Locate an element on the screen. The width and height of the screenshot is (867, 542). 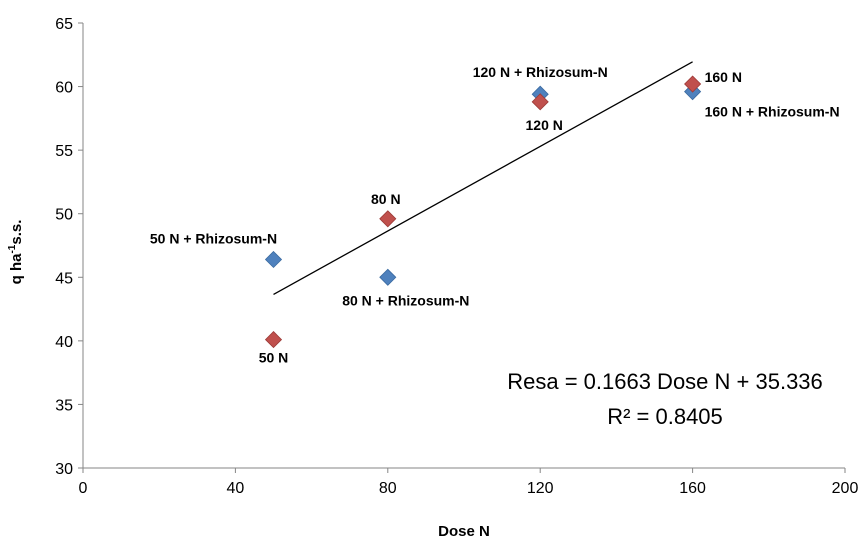
y-tick-label: 60 is located at coordinates (64, 88).